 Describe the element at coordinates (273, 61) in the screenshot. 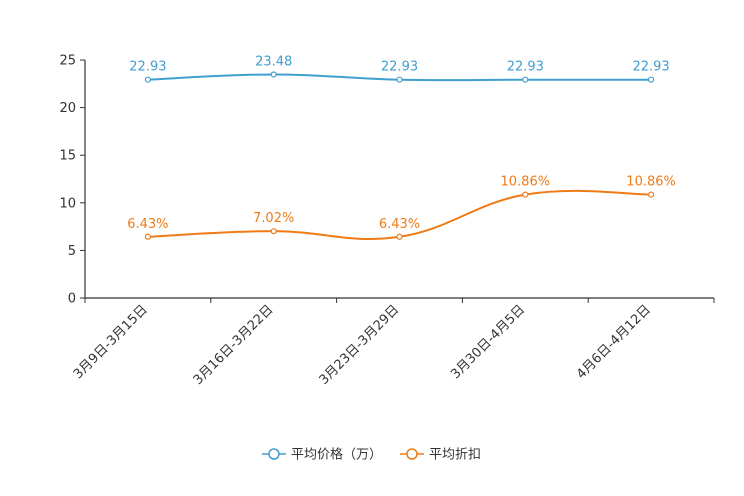

I see `data-label: 23.48` at that location.